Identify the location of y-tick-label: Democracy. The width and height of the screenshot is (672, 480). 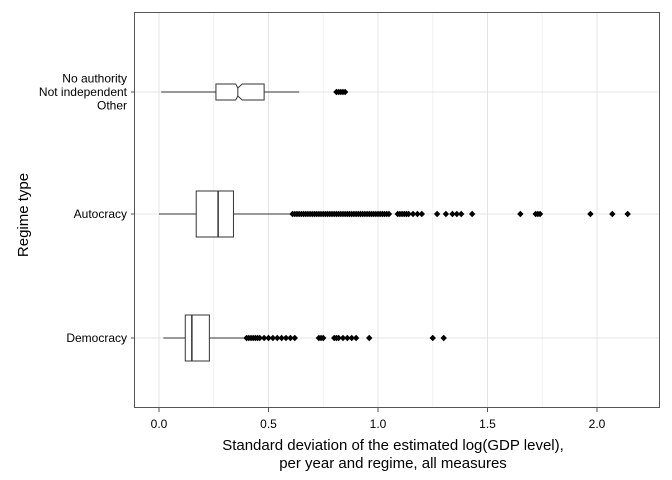
(96, 338).